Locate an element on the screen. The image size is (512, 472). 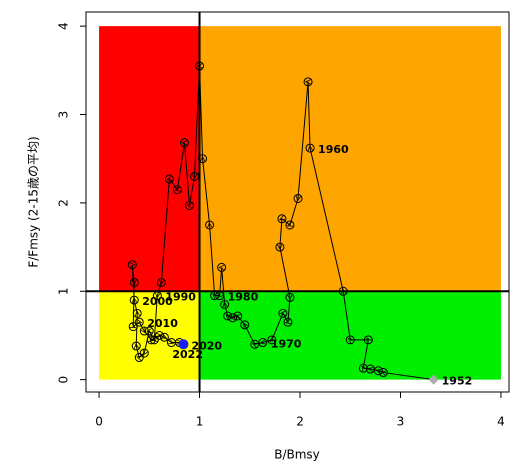
annotation: 2000 is located at coordinates (157, 301).